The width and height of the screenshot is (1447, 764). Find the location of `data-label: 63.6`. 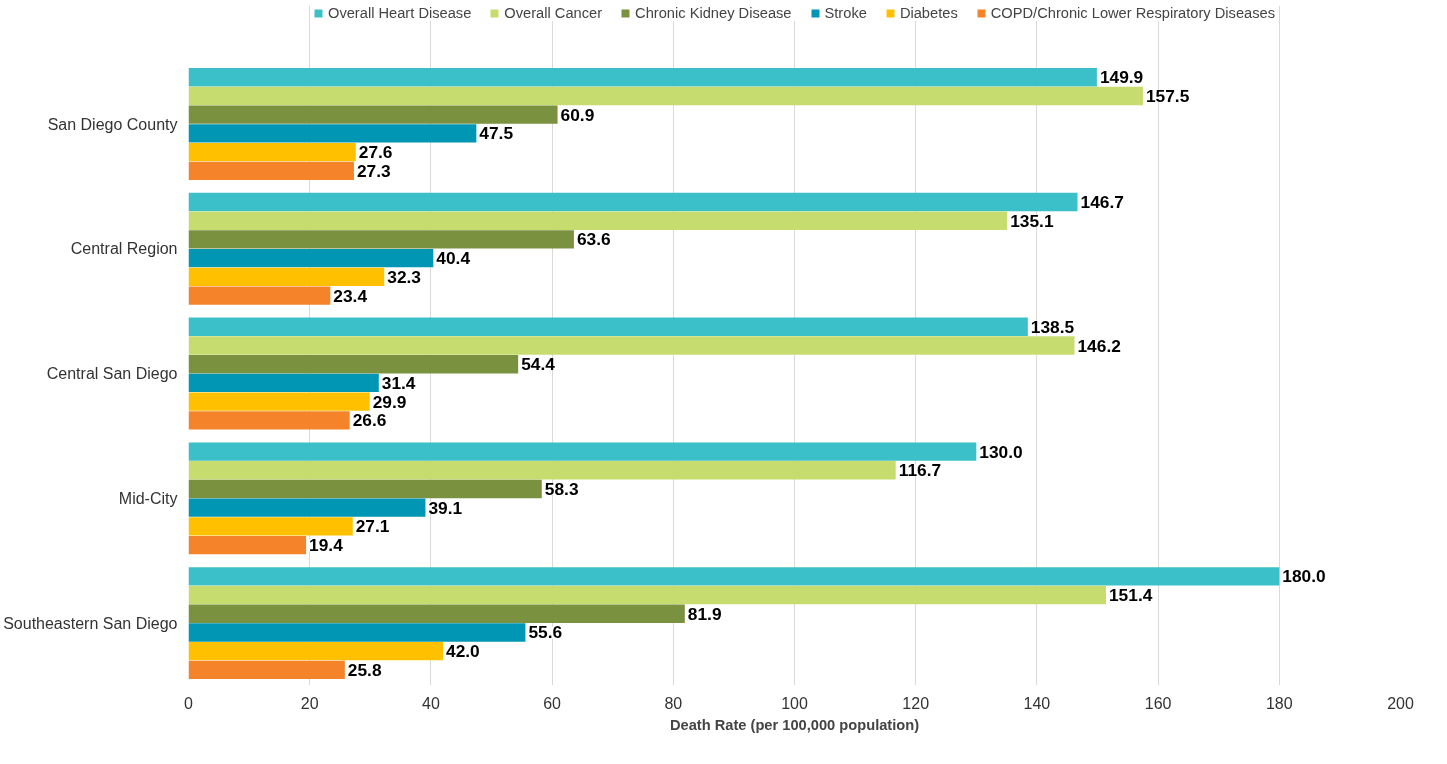

data-label: 63.6 is located at coordinates (593, 239).